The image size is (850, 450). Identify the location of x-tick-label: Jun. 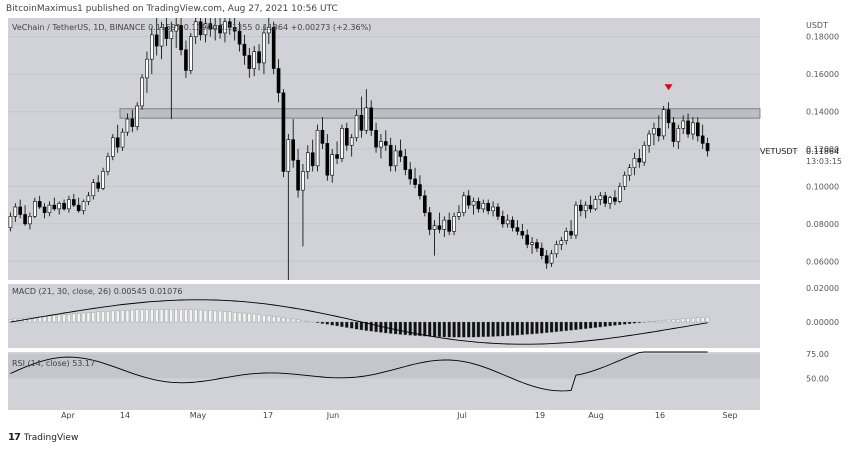
(333, 415).